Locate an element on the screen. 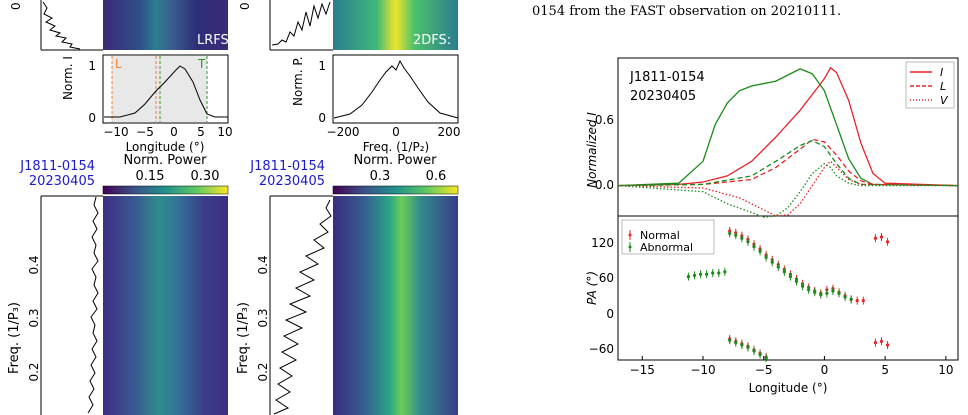 The height and width of the screenshot is (415, 968). profile-ytick-0: 0 is located at coordinates (92, 118).